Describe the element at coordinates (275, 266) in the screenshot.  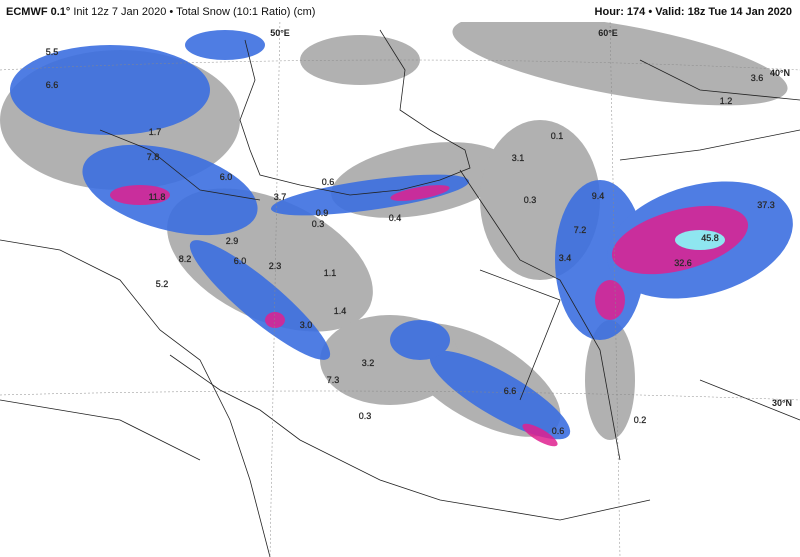
I see `snow-label: 2.3` at that location.